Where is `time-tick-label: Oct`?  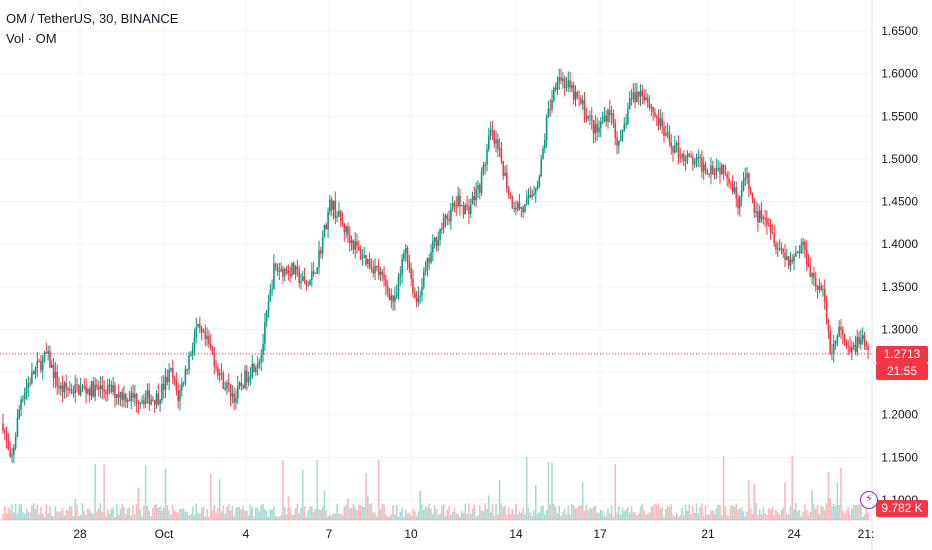 time-tick-label: Oct is located at coordinates (164, 534).